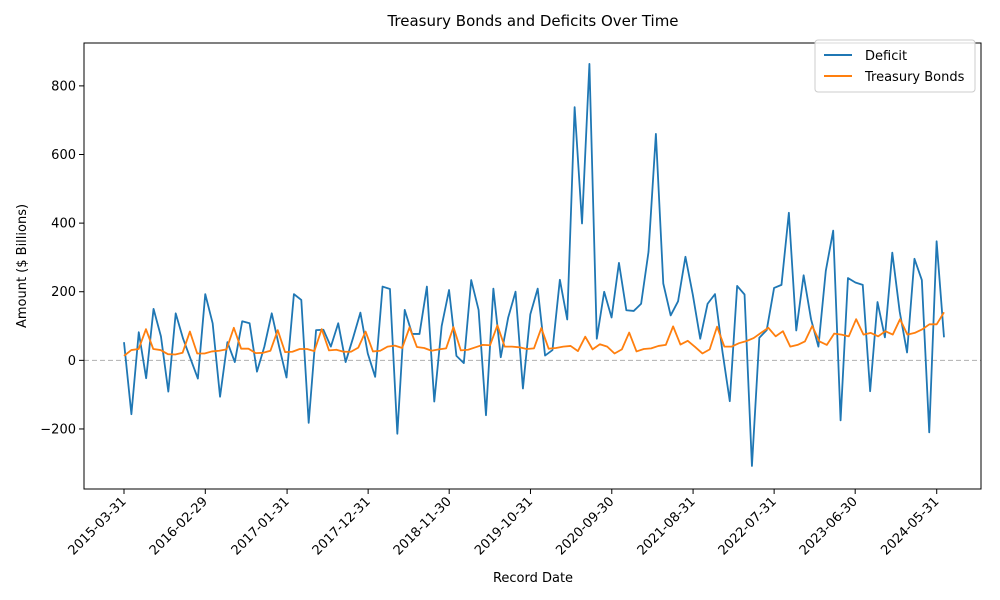  What do you see at coordinates (534, 334) in the screenshot?
I see `series-line-treasury-bonds` at bounding box center [534, 334].